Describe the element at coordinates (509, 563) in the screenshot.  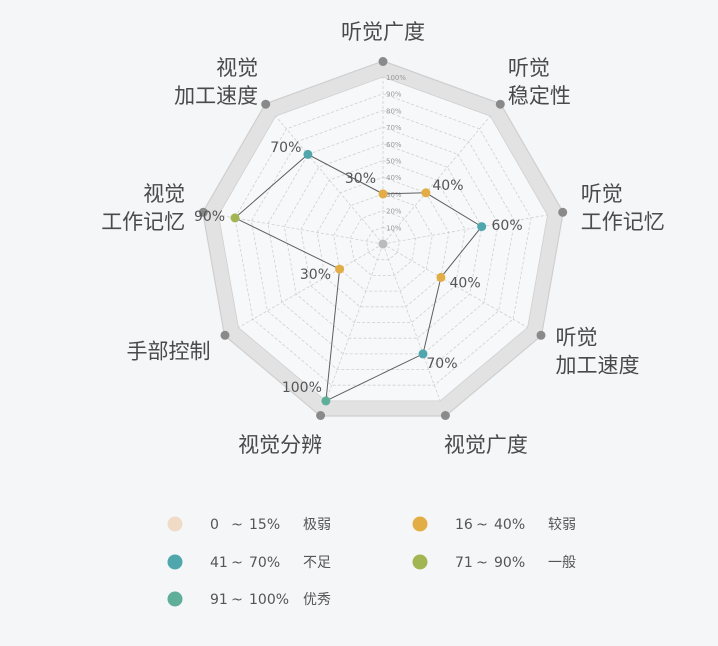
I see `legend-to: 90%` at that location.